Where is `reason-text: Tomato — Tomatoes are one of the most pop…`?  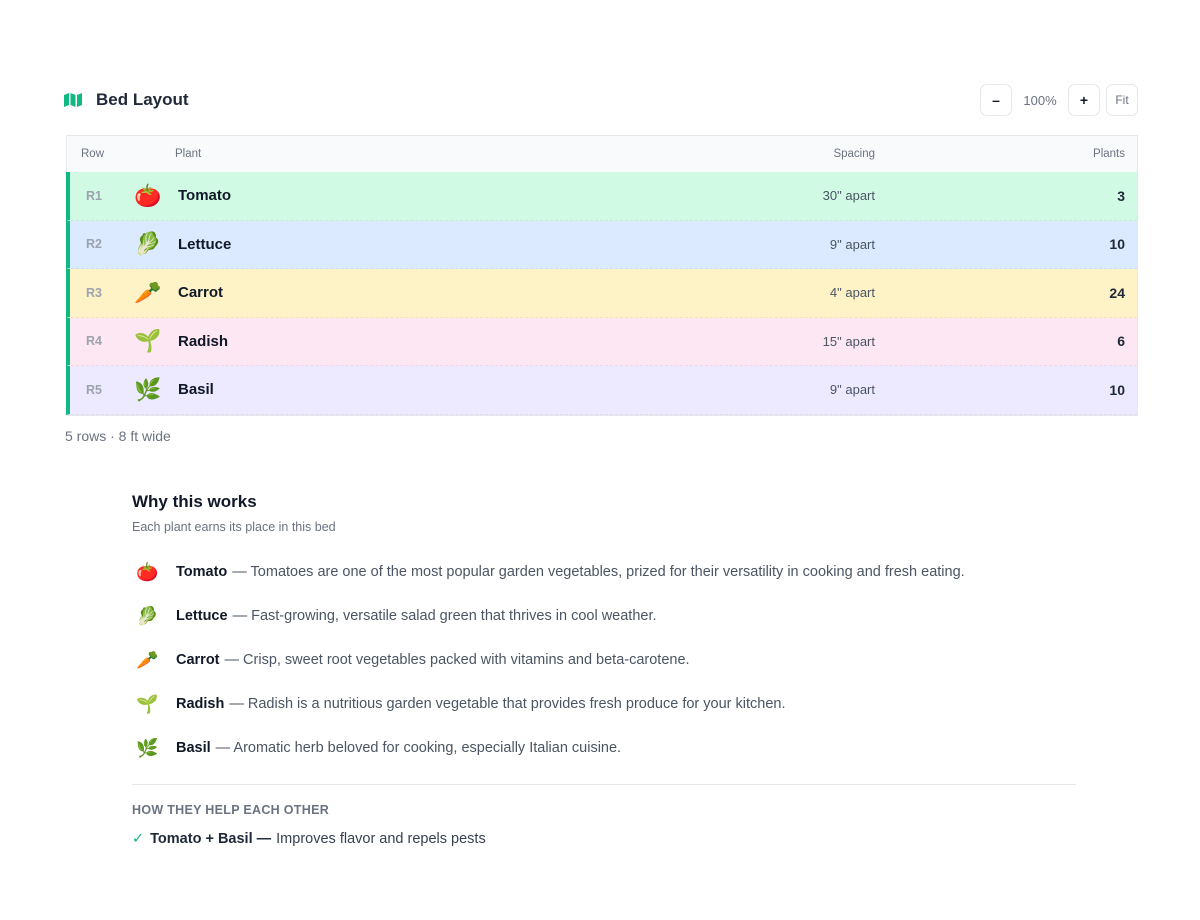
reason-text: Tomato — Tomatoes are one of the most pop… is located at coordinates (570, 572).